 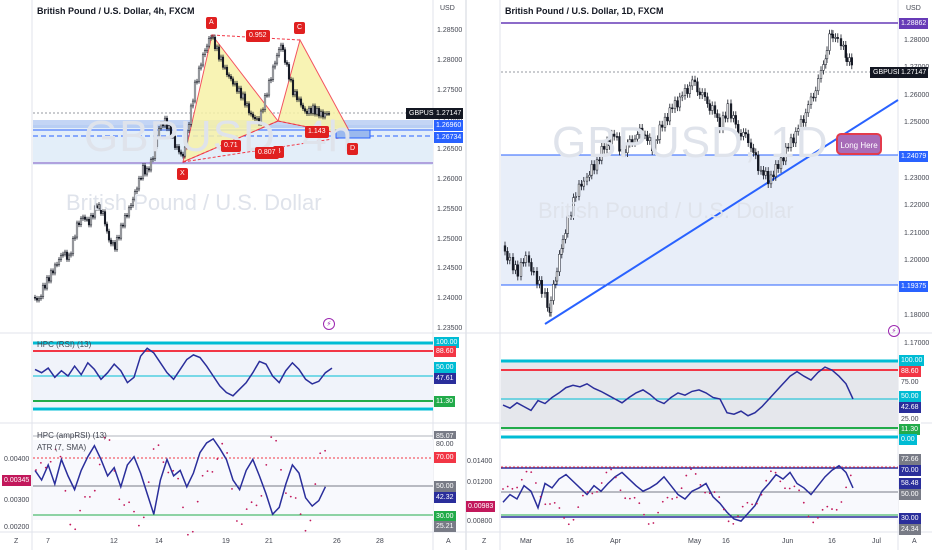 What do you see at coordinates (910, 382) in the screenshot?
I see `right-rsi-tick: 75.00` at bounding box center [910, 382].